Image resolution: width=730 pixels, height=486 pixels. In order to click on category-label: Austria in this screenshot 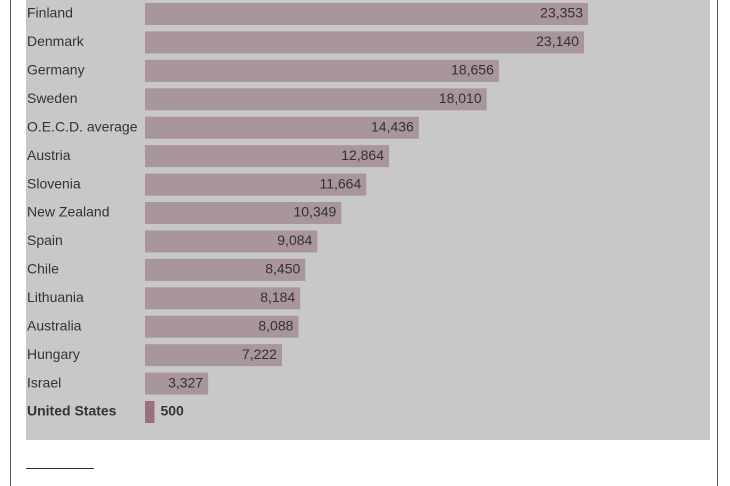, I will do `click(49, 155)`.